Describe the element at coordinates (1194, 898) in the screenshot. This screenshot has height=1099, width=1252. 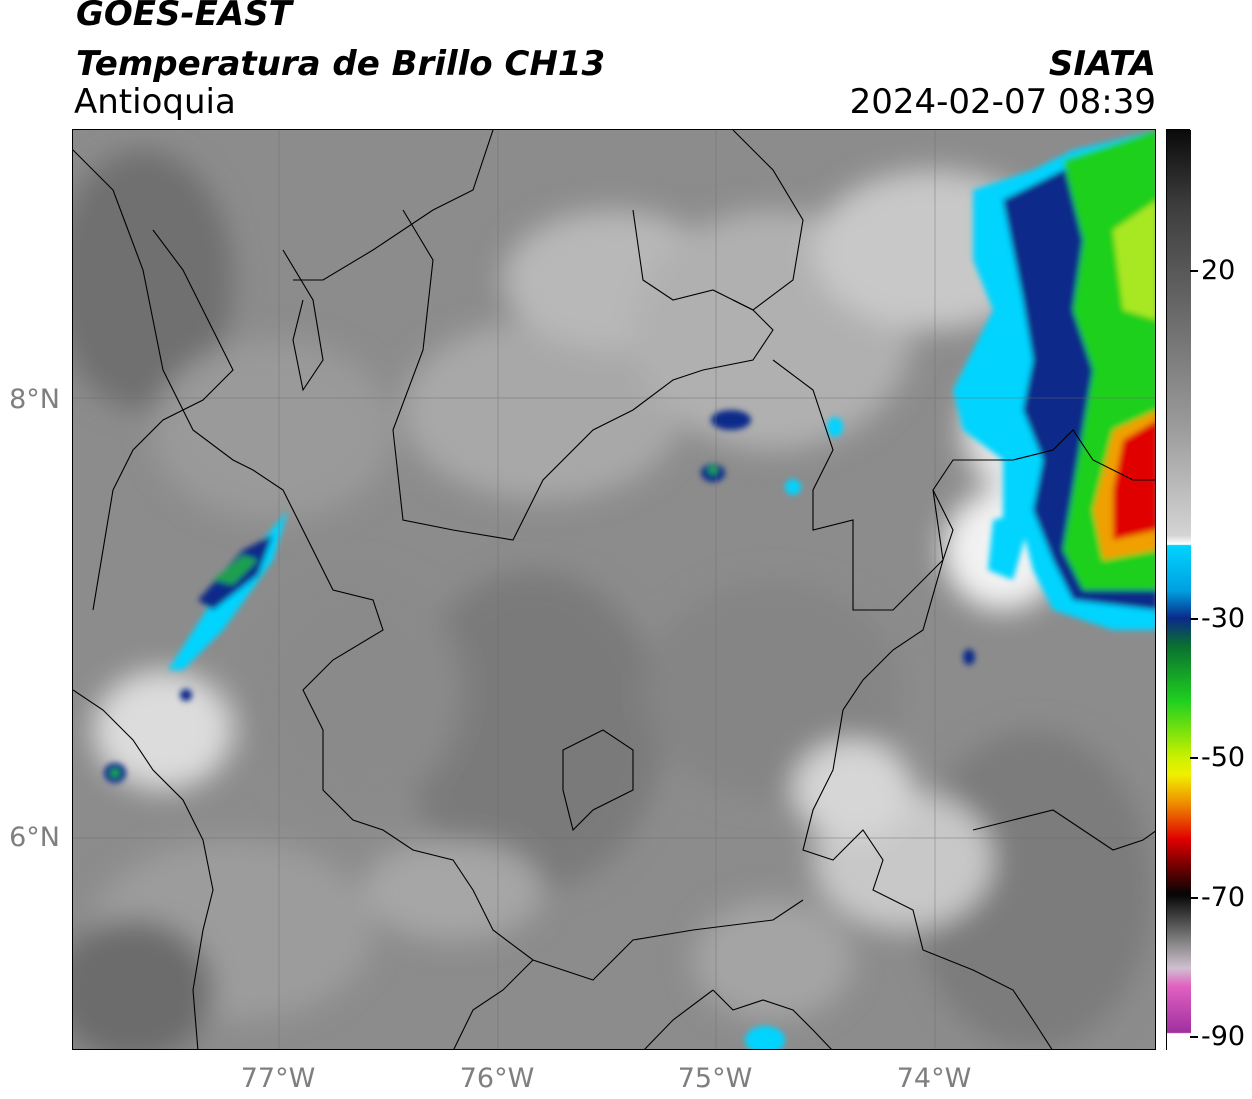
I see `cbar-tick-m70` at that location.